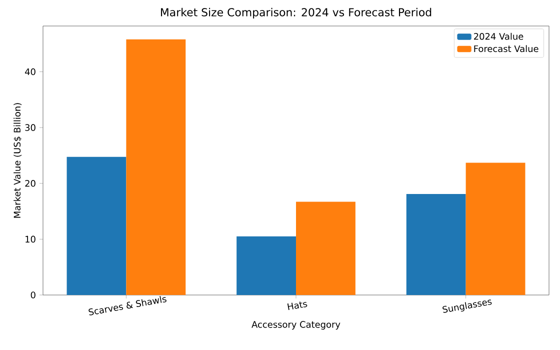  What do you see at coordinates (30, 127) in the screenshot?
I see `y-tick-label: 30` at bounding box center [30, 127].